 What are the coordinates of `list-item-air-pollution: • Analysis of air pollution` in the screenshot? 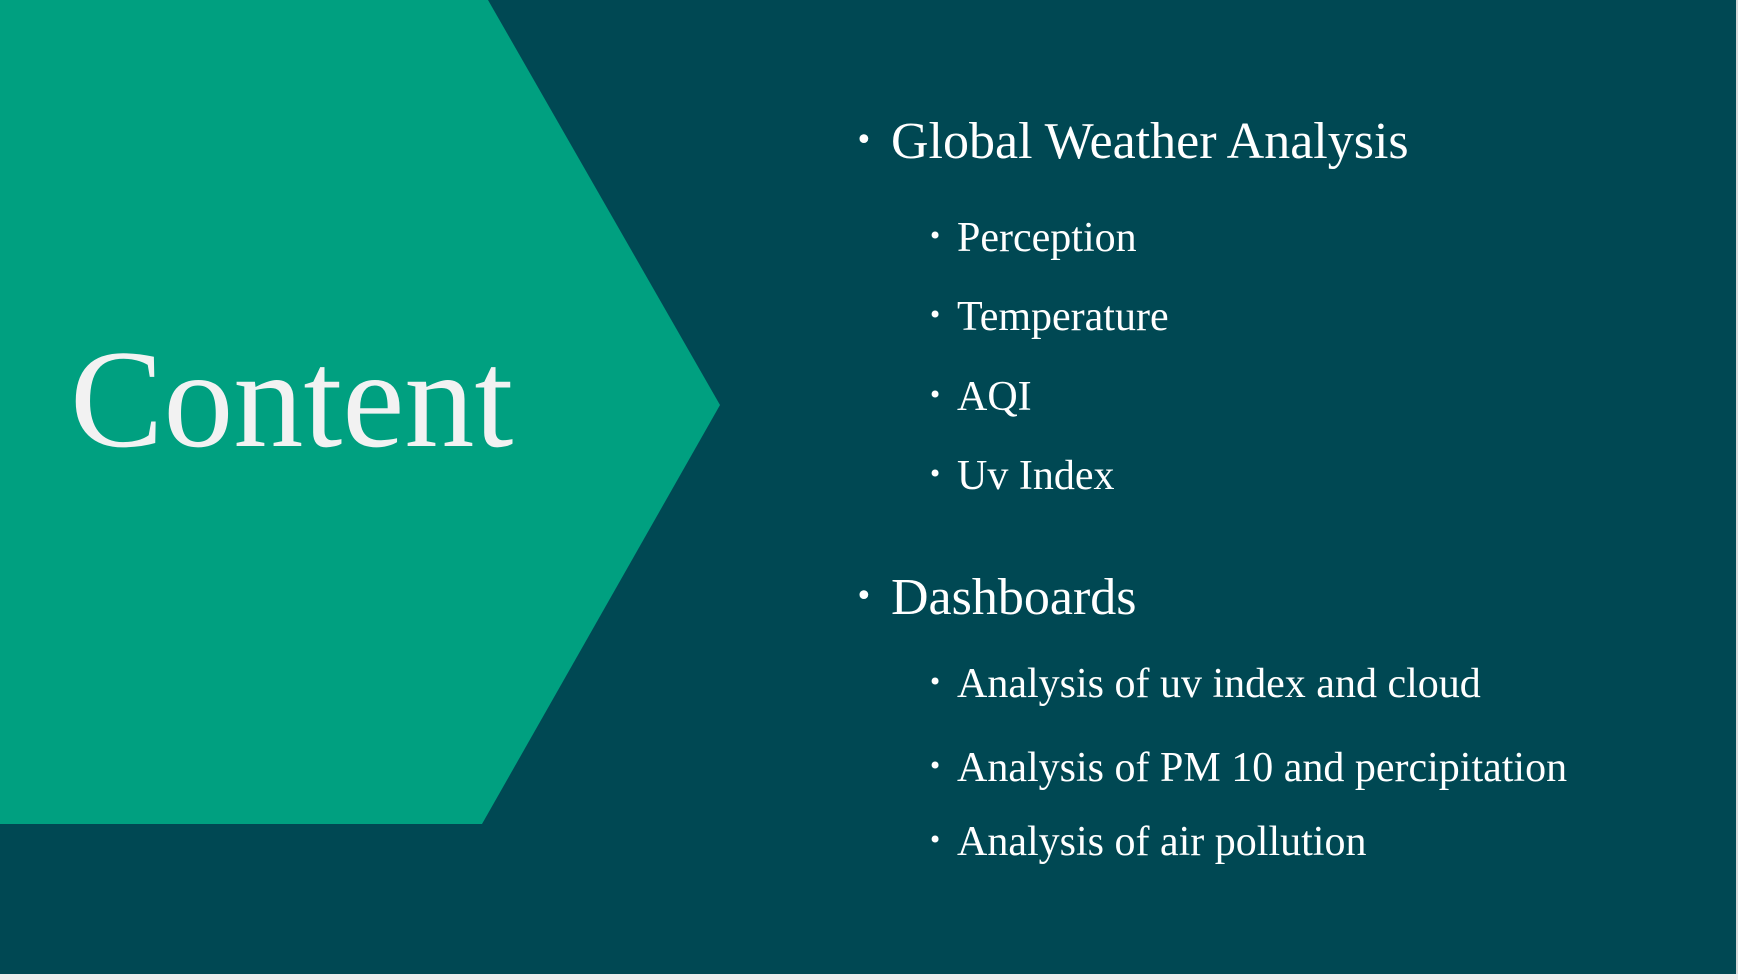 It's located at (1147, 842).